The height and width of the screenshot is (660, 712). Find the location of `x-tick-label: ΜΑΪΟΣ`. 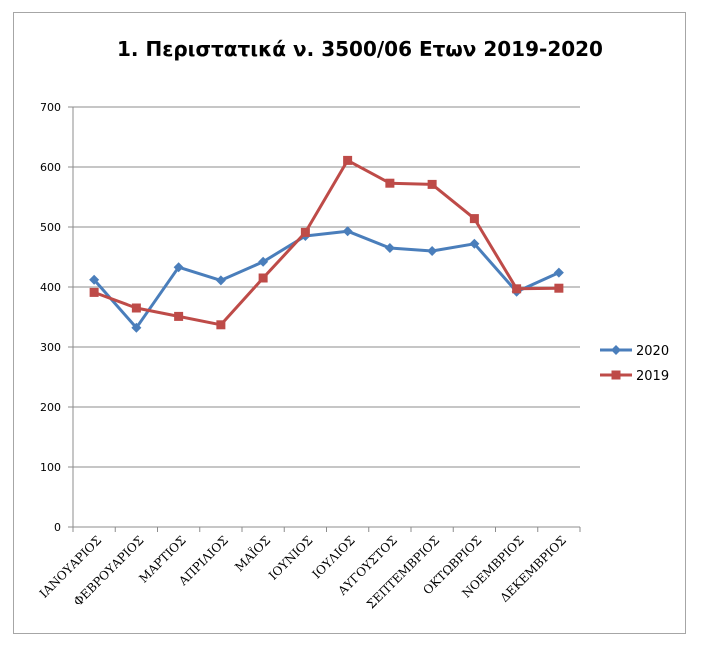

x-tick-label: ΜΑΪΟΣ is located at coordinates (252, 553).